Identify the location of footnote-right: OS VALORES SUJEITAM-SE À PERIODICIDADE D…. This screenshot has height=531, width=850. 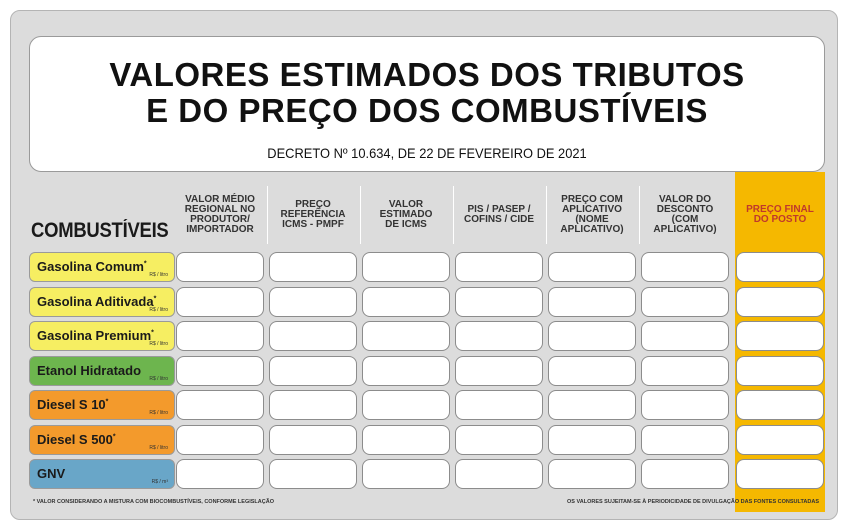
(693, 502).